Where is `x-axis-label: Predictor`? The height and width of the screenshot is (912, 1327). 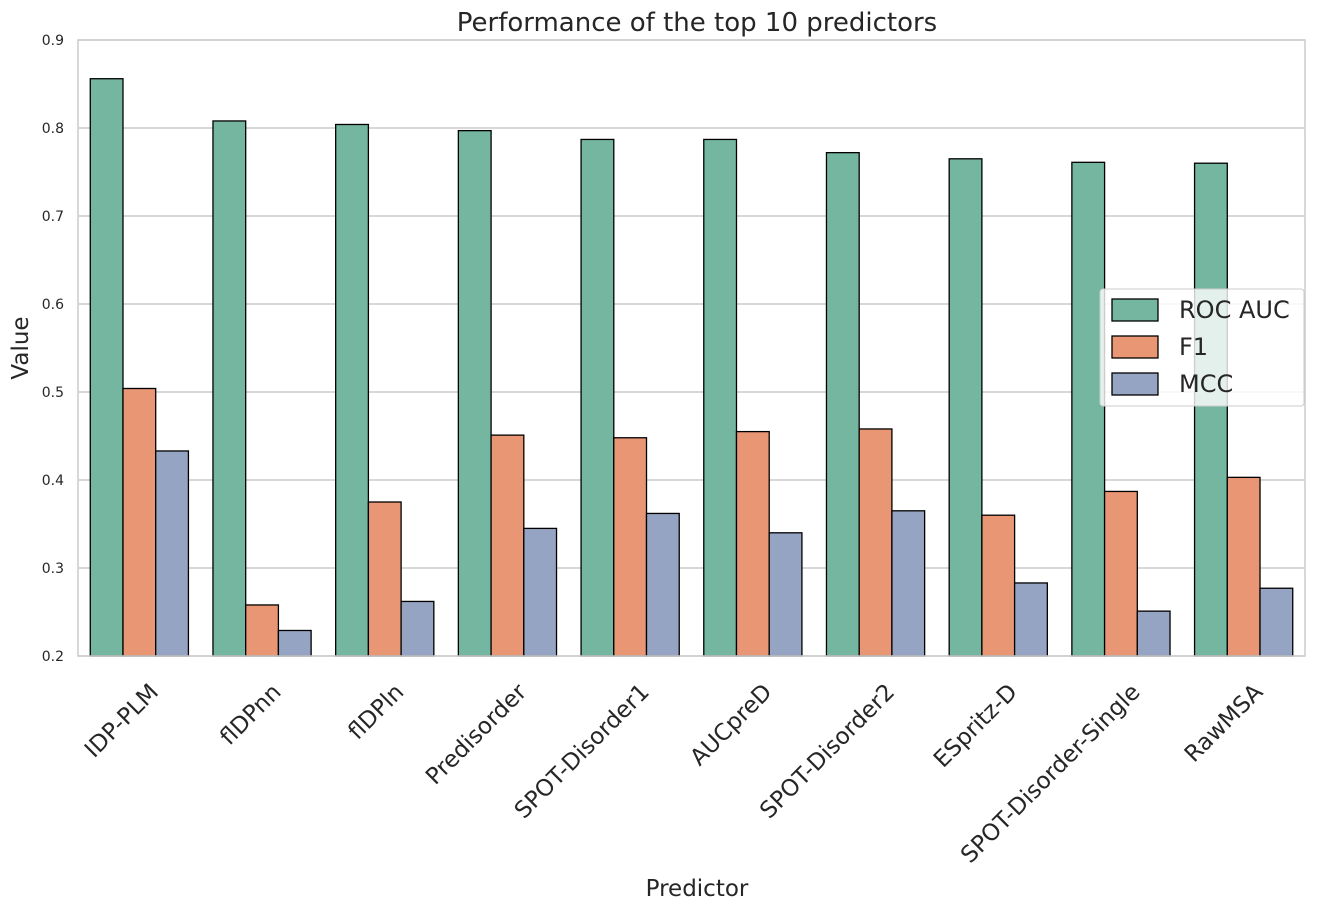
x-axis-label: Predictor is located at coordinates (697, 889).